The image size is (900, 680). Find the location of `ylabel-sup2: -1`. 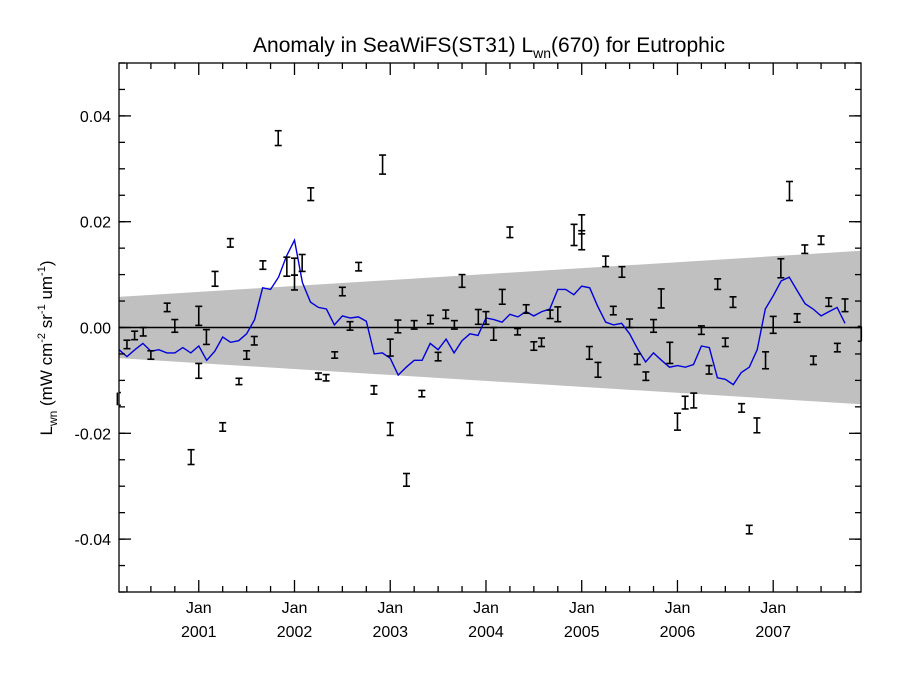

ylabel-sup2: -1 is located at coordinates (42, 309).